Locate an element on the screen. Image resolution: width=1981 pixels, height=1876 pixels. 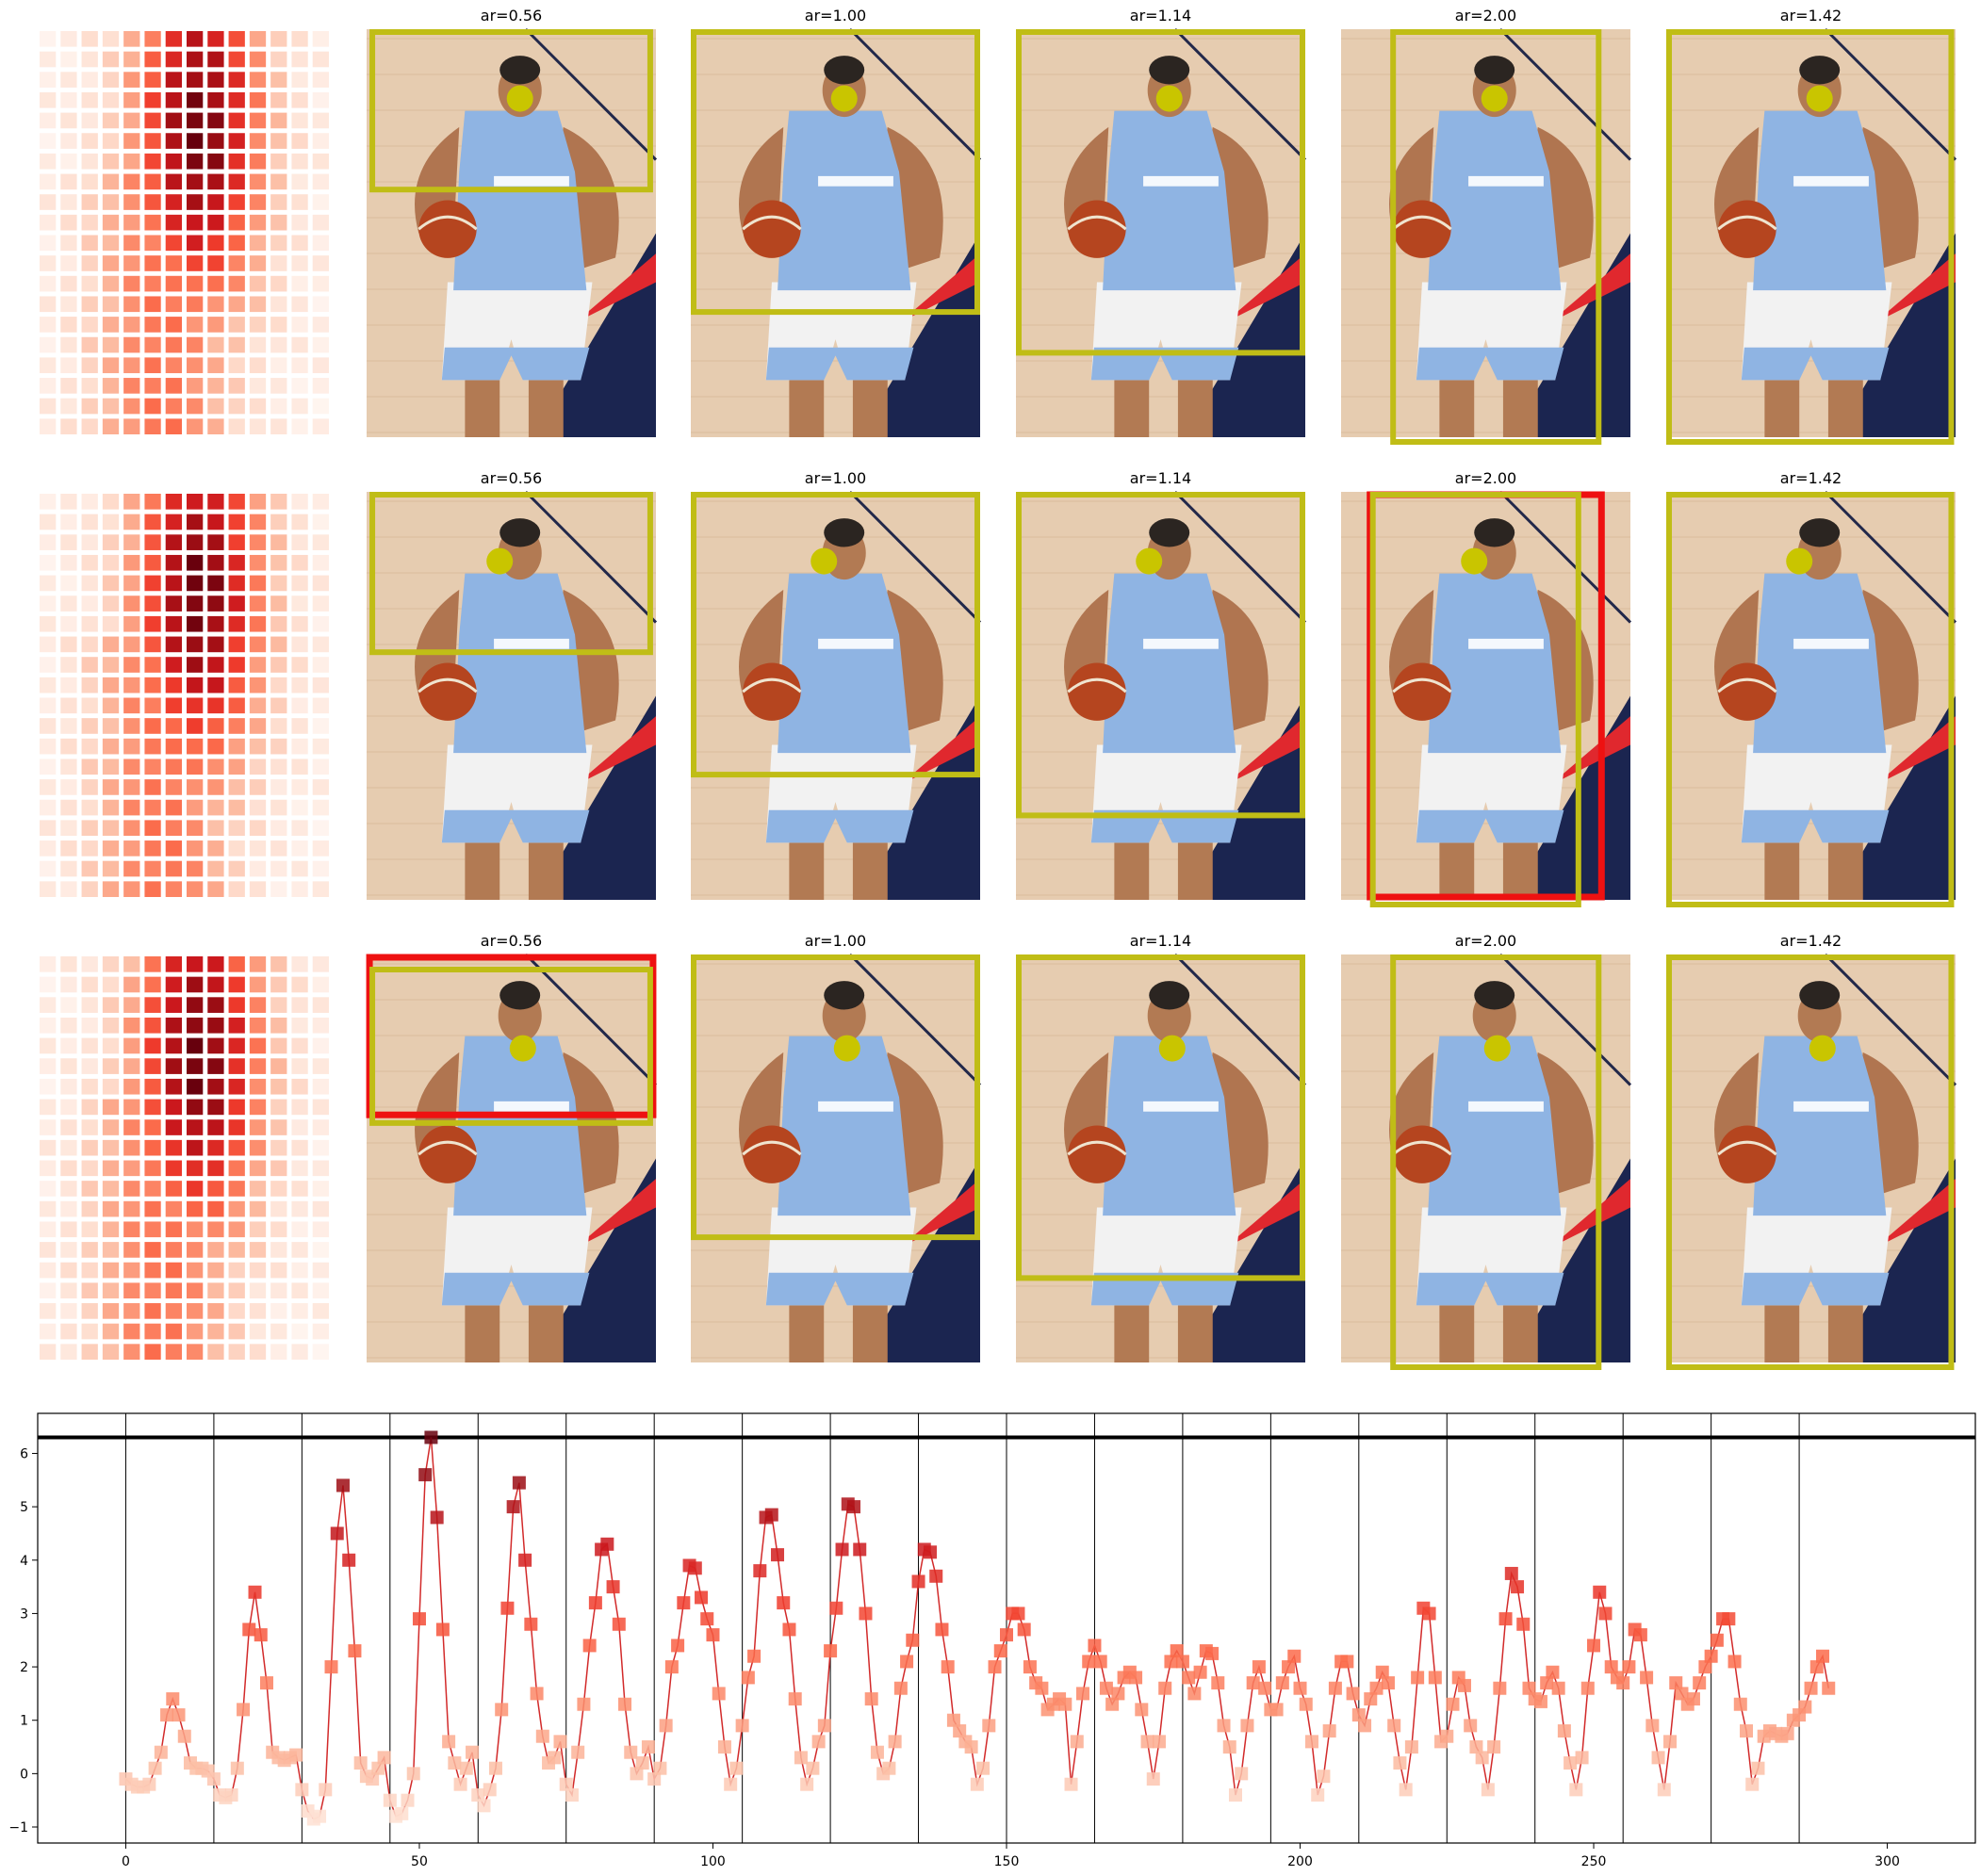
panel-title: ar=1.14 is located at coordinates (1161, 941).